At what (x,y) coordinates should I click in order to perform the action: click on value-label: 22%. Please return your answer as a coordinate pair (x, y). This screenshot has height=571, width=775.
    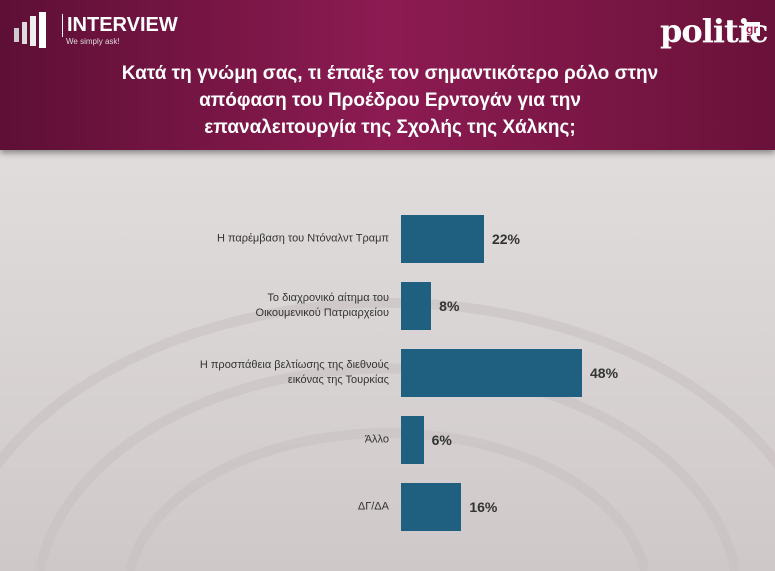
    Looking at the image, I should click on (505, 239).